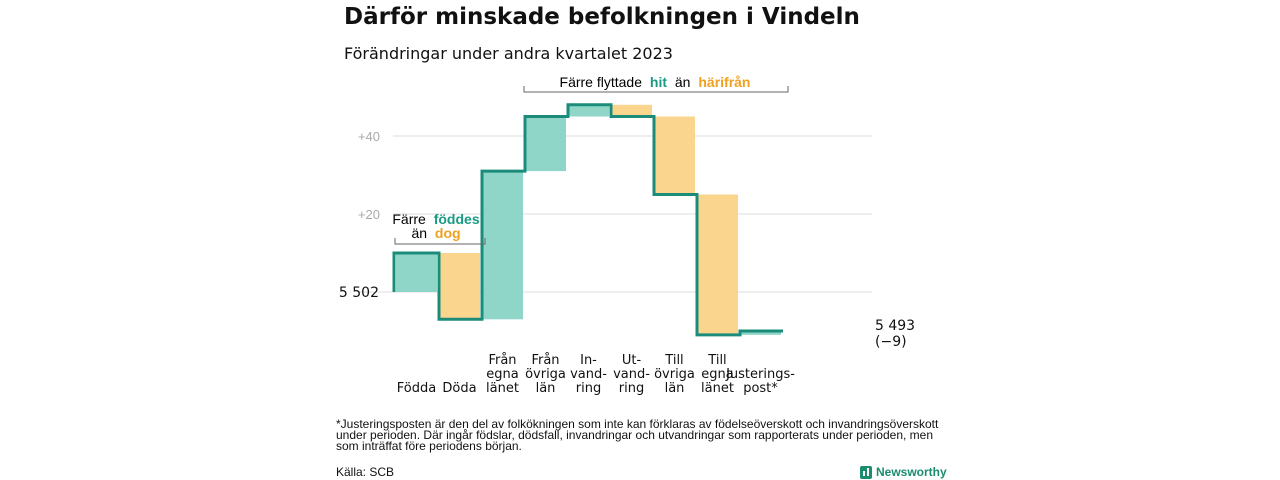 Image resolution: width=1280 pixels, height=480 pixels. Describe the element at coordinates (866, 472) in the screenshot. I see `newsworthy-icon` at that location.